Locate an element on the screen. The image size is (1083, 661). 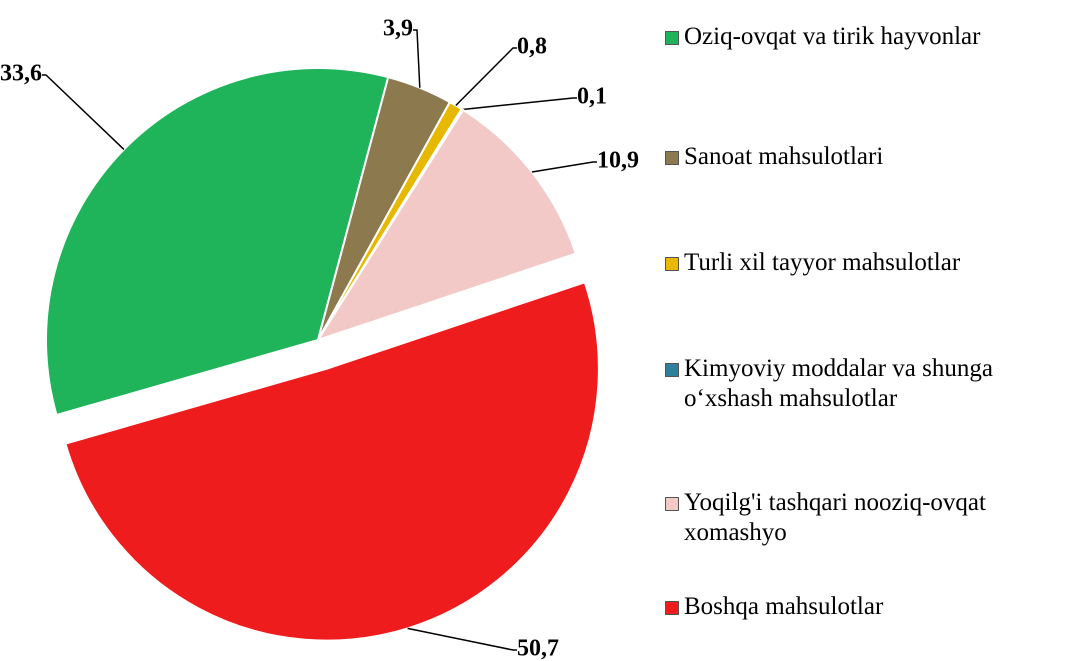
data-label: 0,8 is located at coordinates (532, 47).